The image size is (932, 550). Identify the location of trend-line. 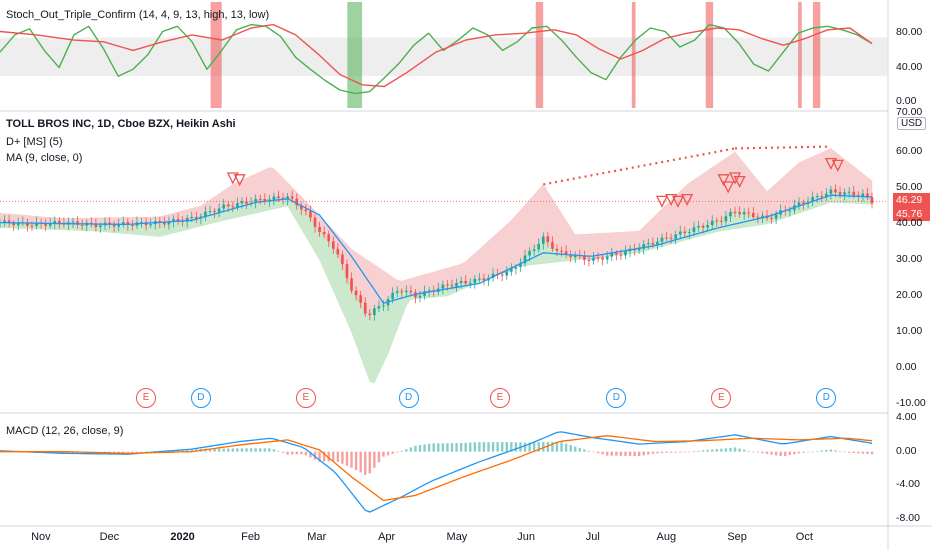
(783, 147).